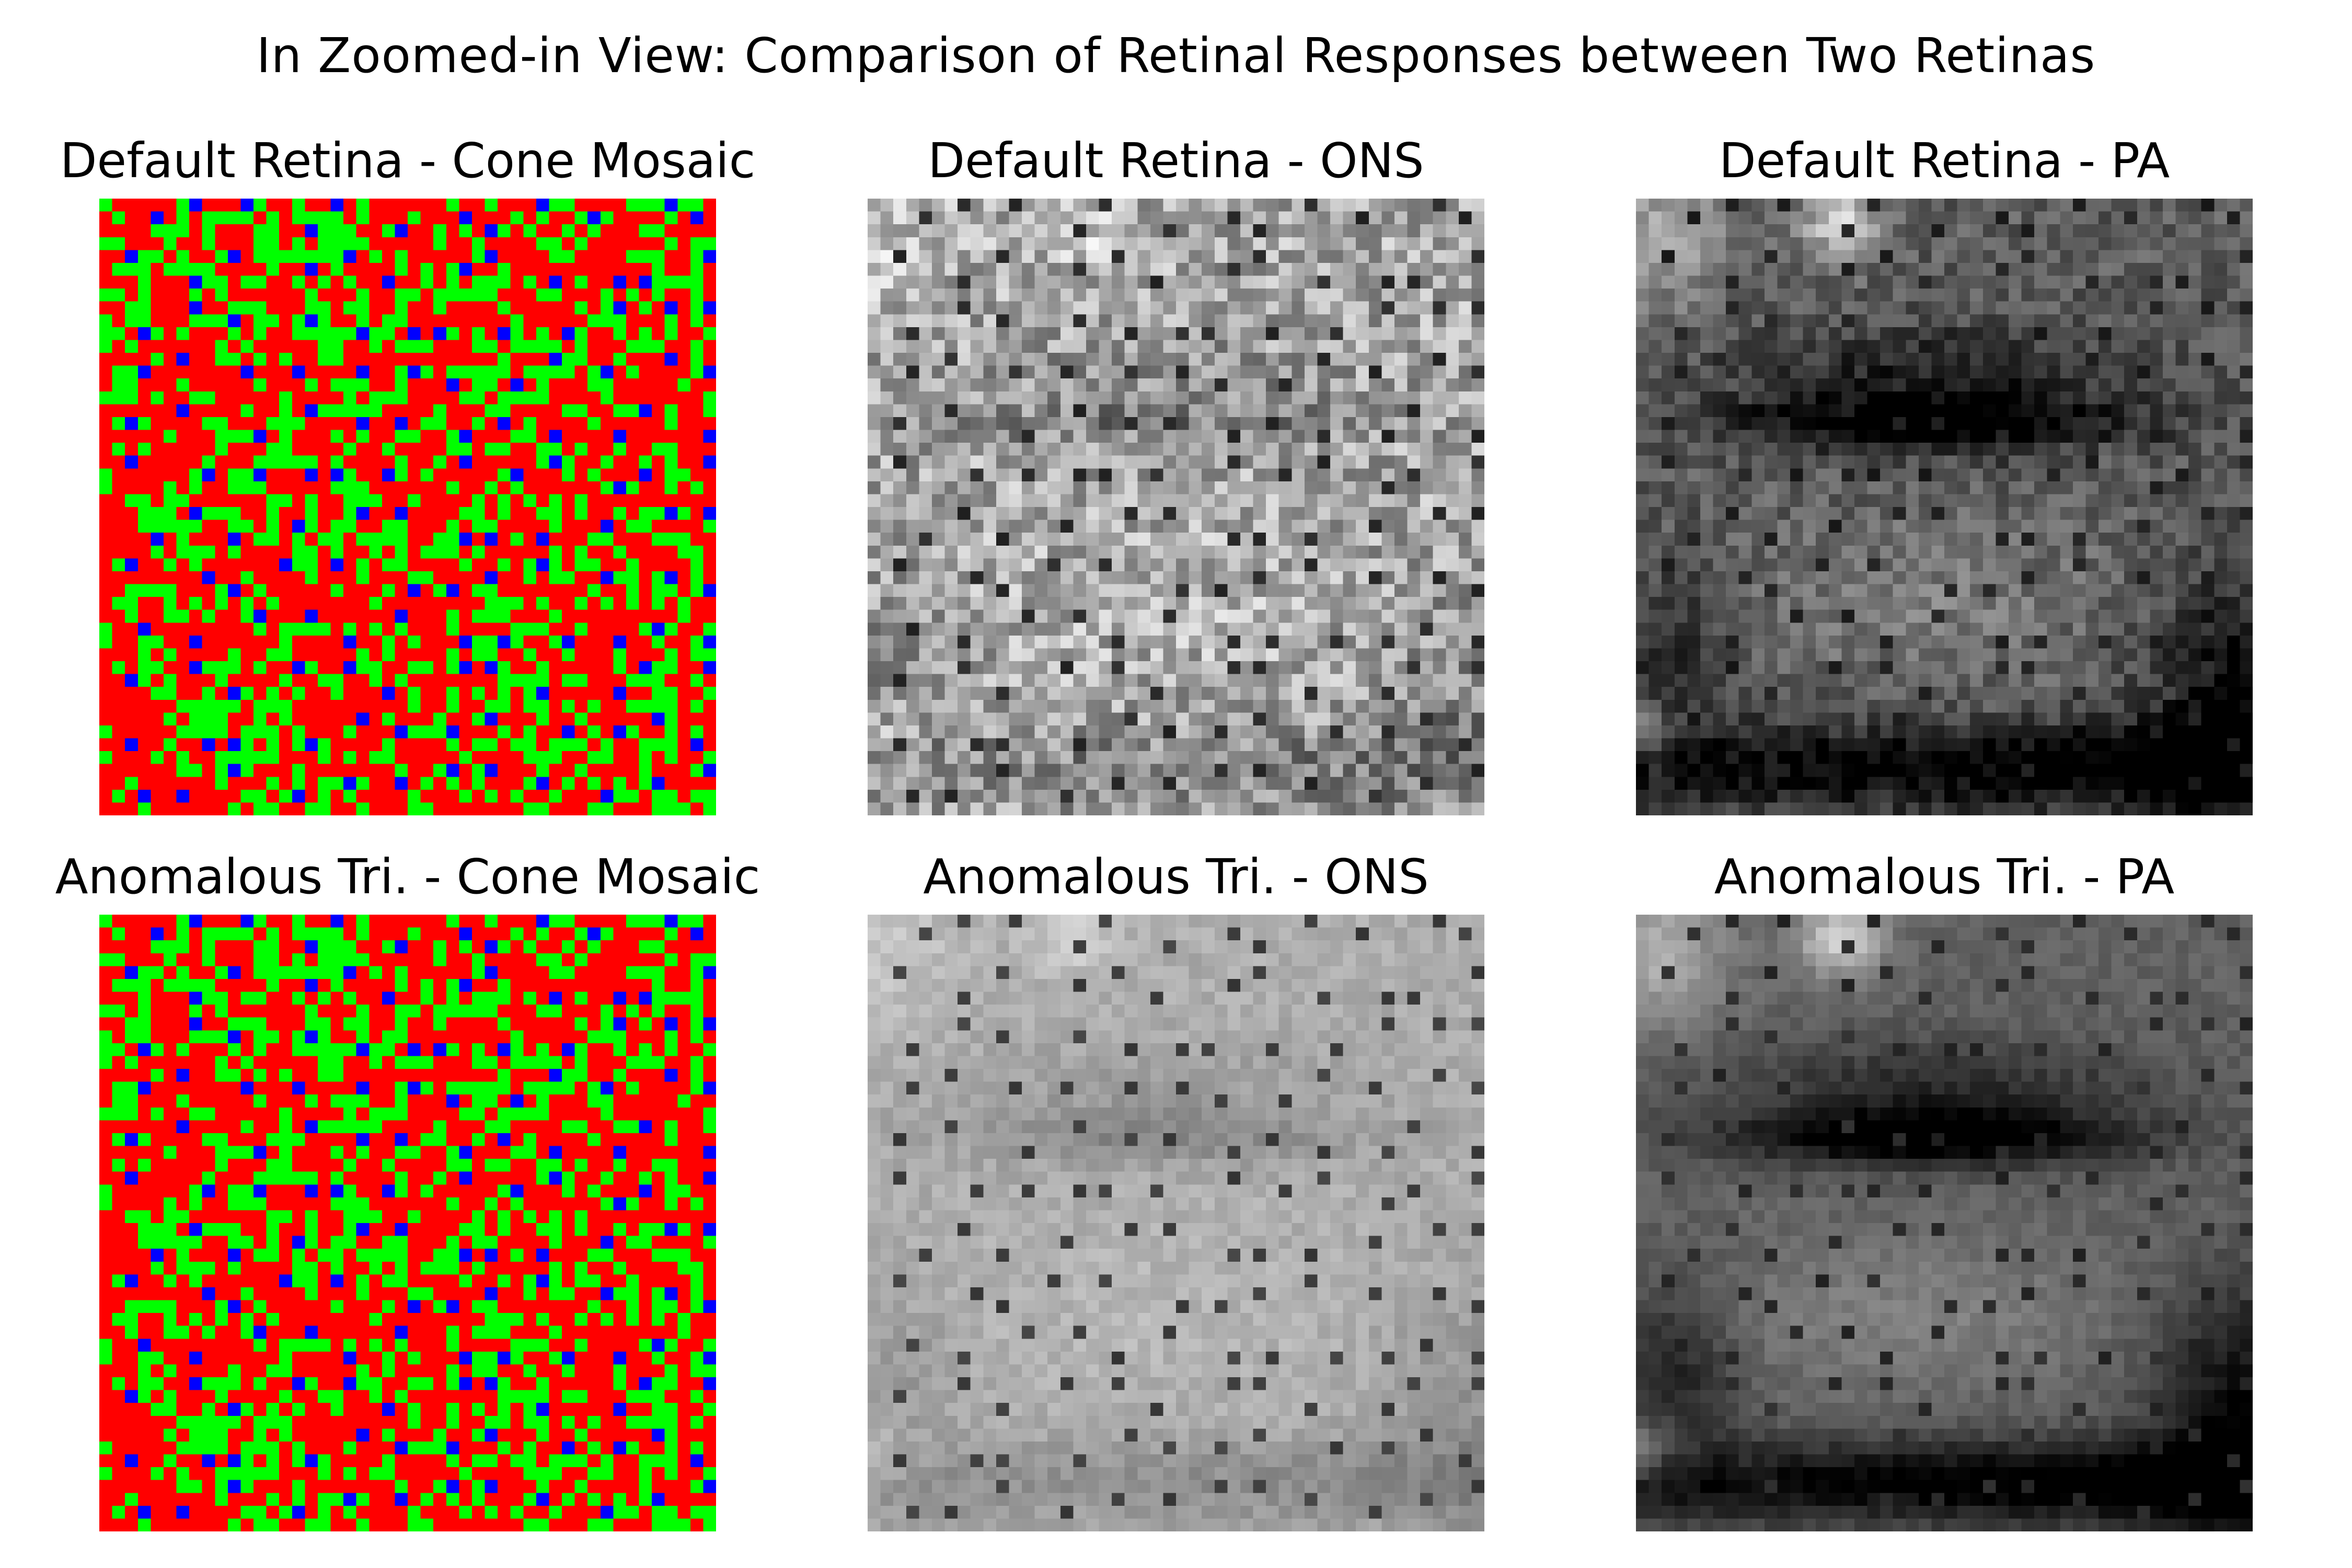 This screenshot has width=2352, height=1568. Describe the element at coordinates (1944, 161) in the screenshot. I see `panel-label: Default Retina - PA` at that location.